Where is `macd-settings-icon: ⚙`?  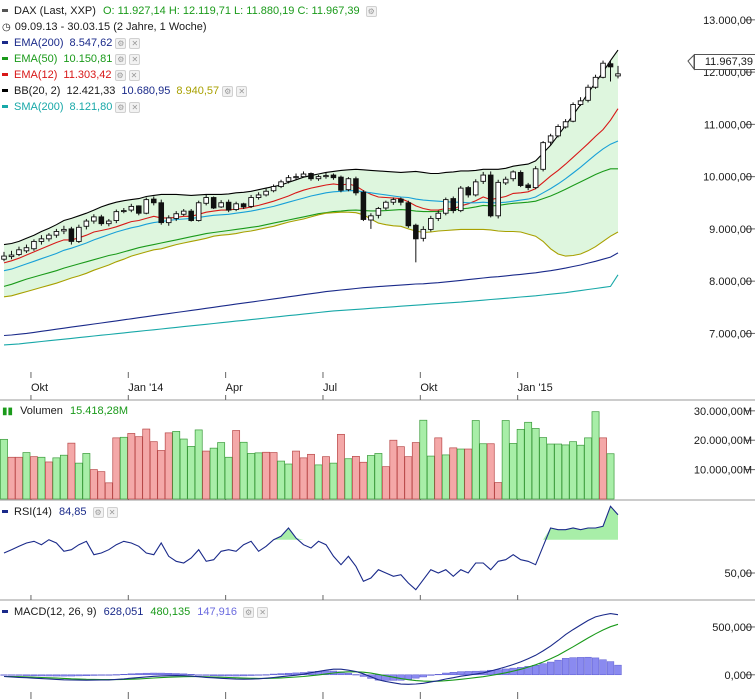
macd-settings-icon: ⚙ is located at coordinates (249, 612).